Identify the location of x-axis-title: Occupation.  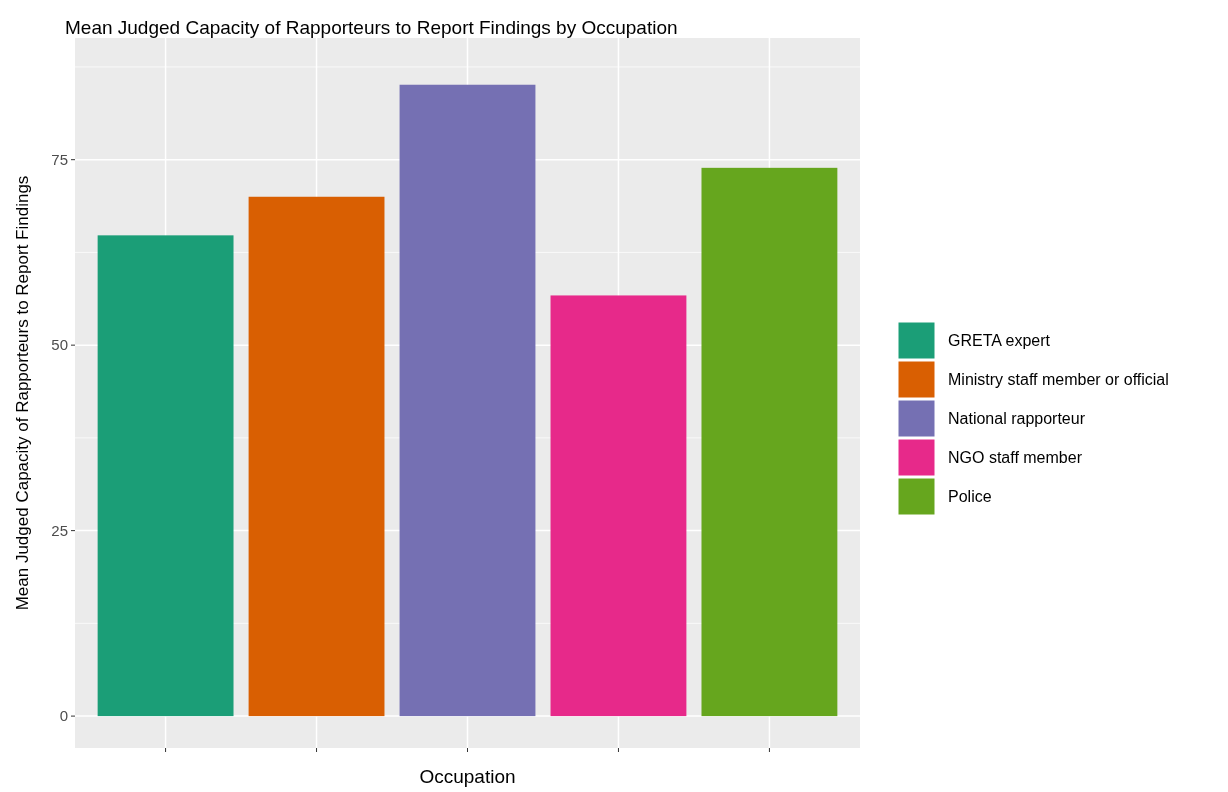
(467, 776).